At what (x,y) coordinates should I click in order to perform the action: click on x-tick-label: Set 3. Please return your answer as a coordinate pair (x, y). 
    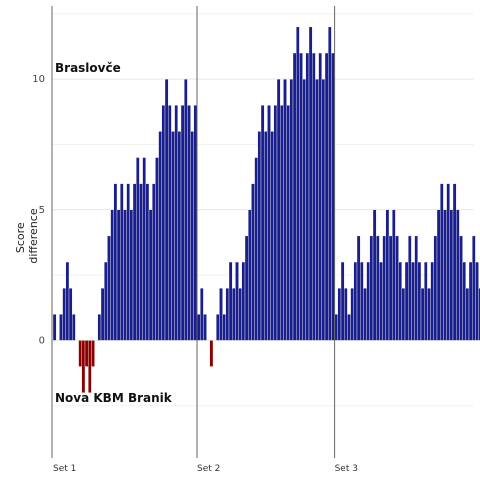
    Looking at the image, I should click on (346, 469).